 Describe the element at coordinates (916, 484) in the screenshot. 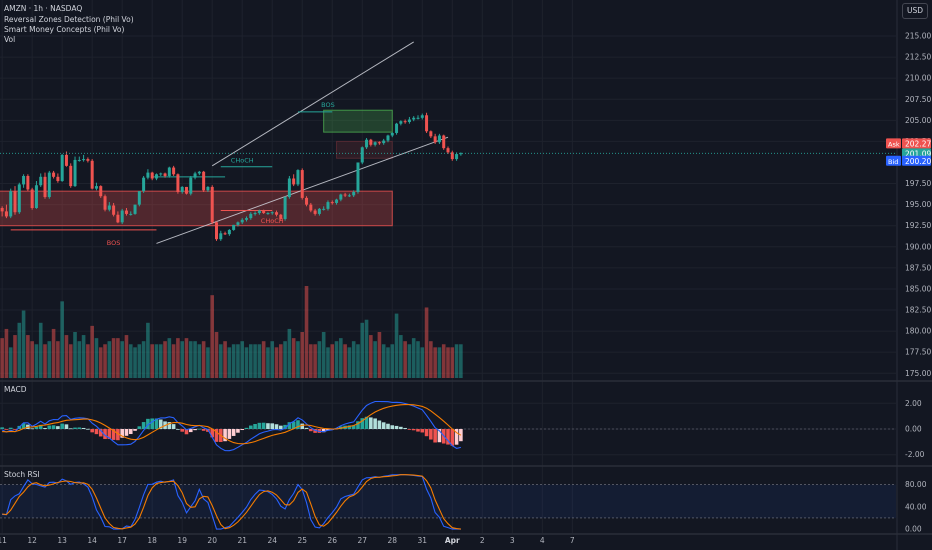

I see `stoch-tick-label: 80.00` at that location.